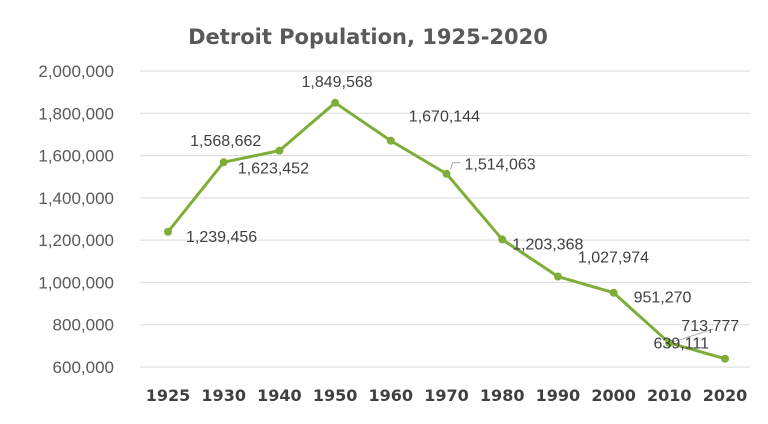 This screenshot has height=424, width=768. I want to click on data-label: 1,670,144, so click(444, 117).